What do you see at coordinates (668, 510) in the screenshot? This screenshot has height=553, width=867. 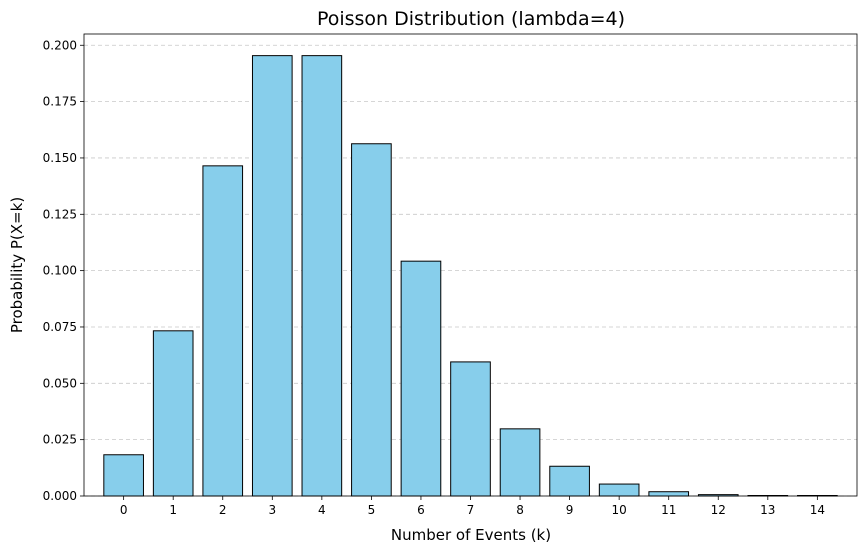 I see `x-tick-label: 11` at bounding box center [668, 510].